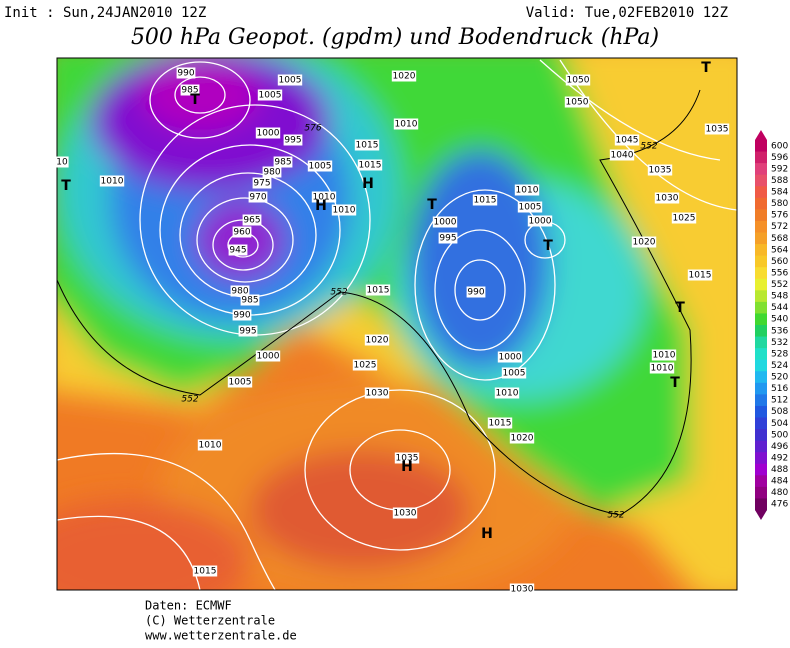 The width and height of the screenshot is (790, 648). Describe the element at coordinates (779, 343) in the screenshot. I see `colorbar-label: 532` at that location.